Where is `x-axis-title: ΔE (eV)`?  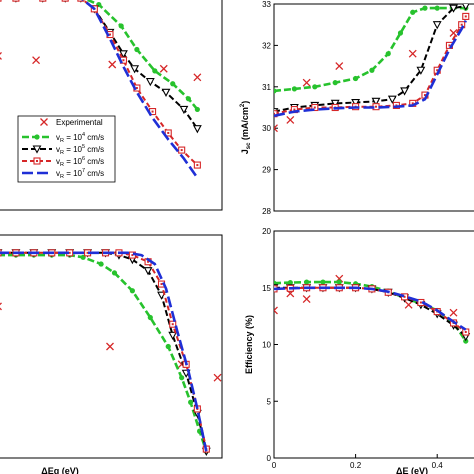 x-axis-title: ΔE (eV) is located at coordinates (412, 470).